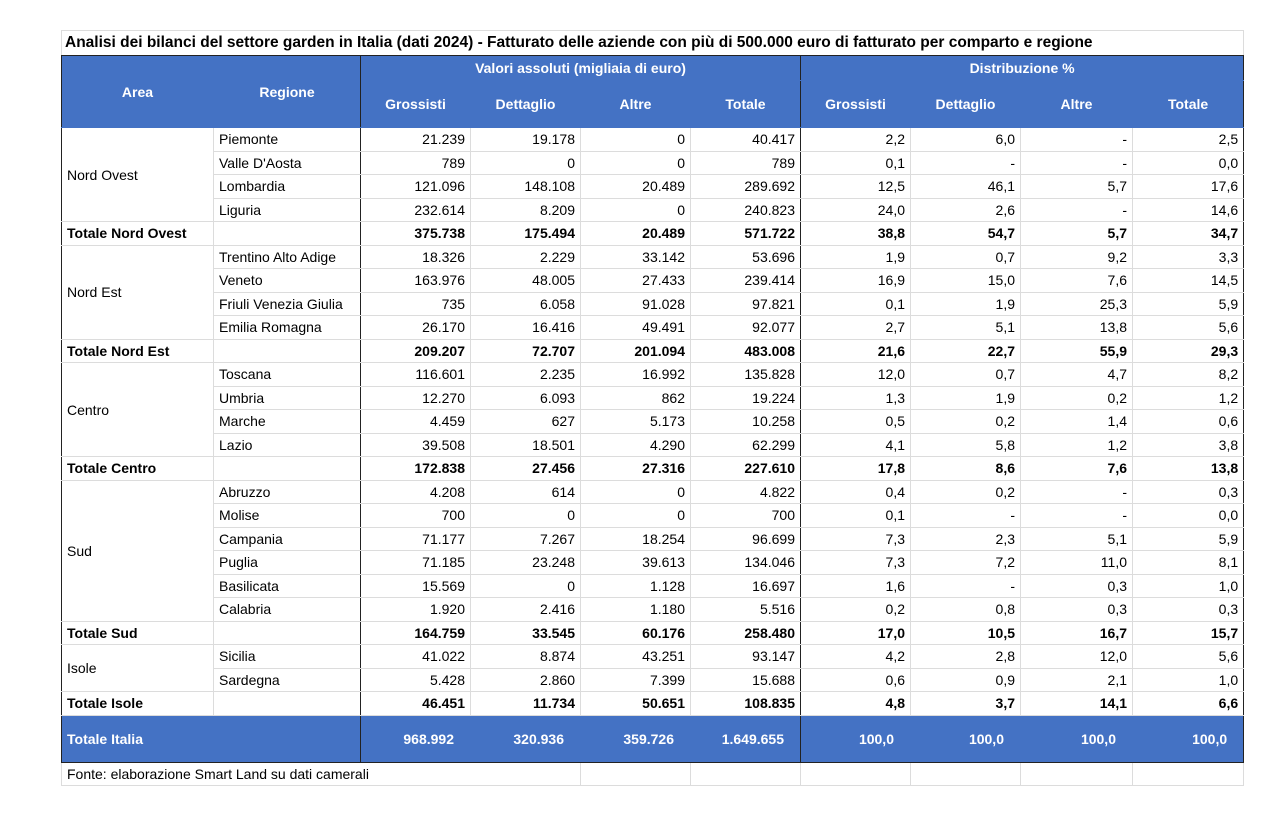 The height and width of the screenshot is (817, 1280). What do you see at coordinates (415, 186) in the screenshot?
I see `cell-grossisti-abs: 121.096` at bounding box center [415, 186].